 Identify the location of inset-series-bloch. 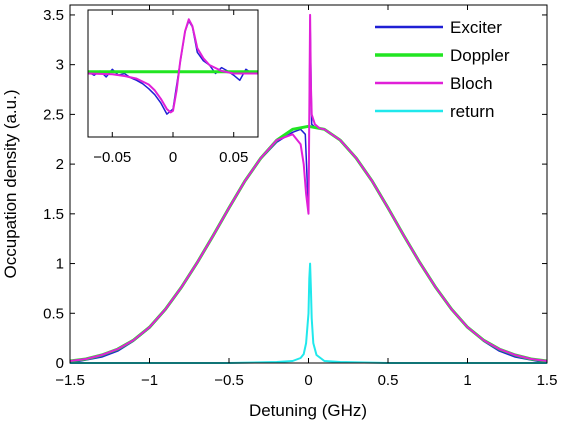
(172, 66).